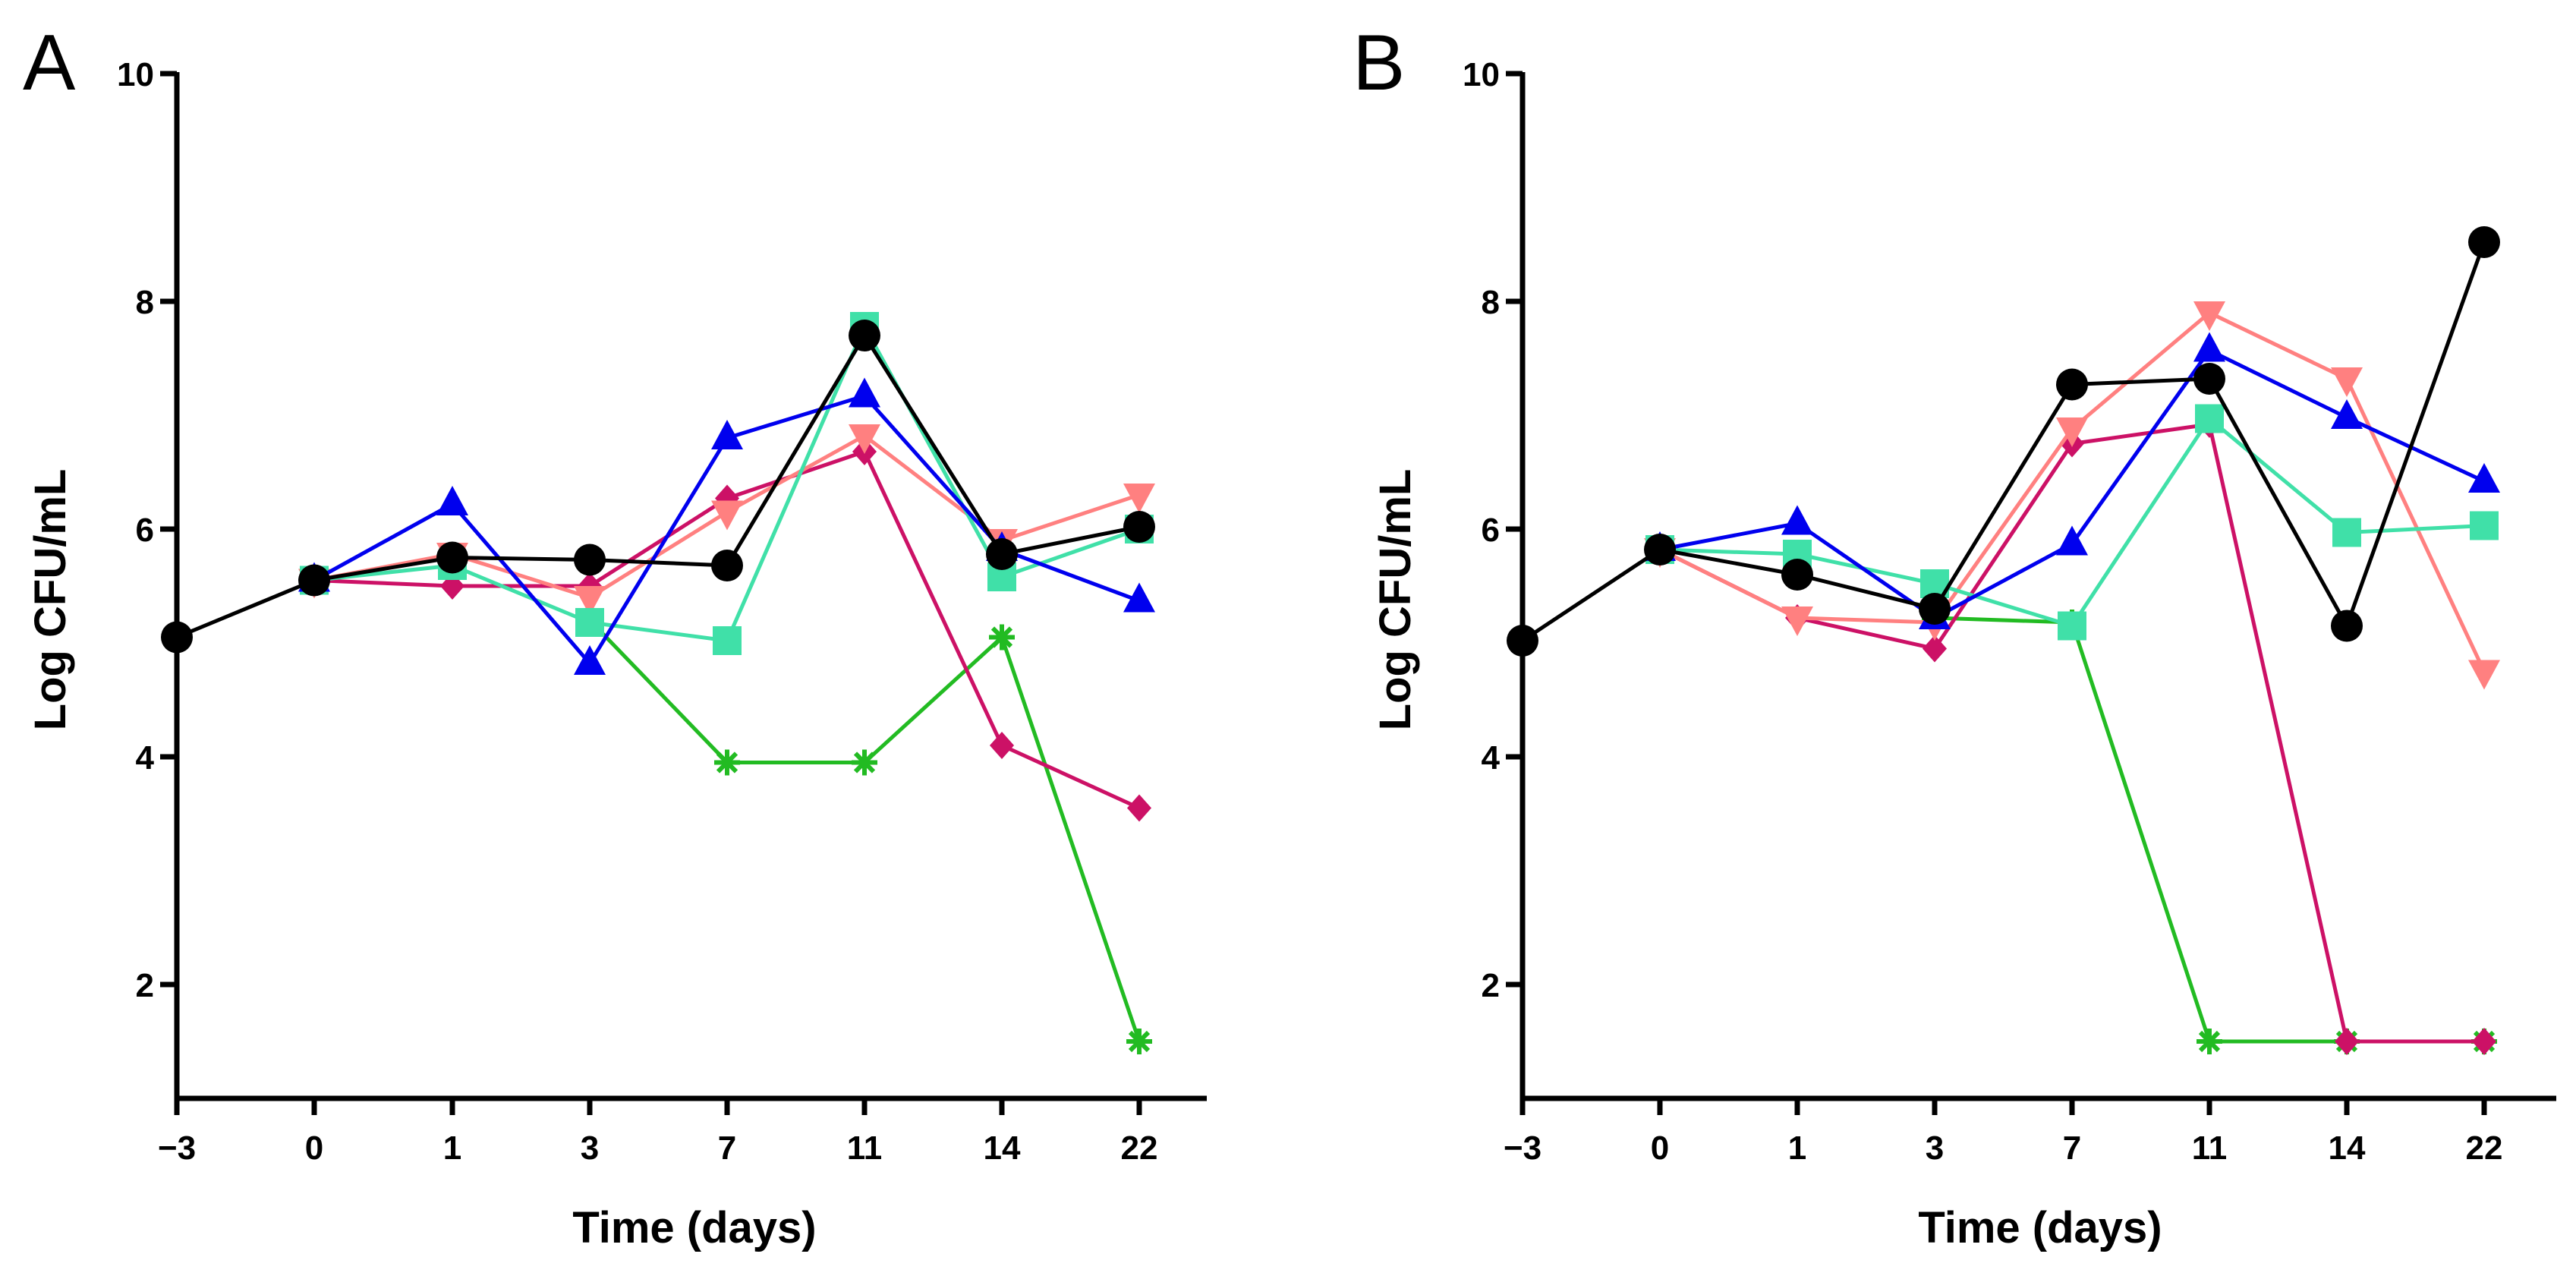 The width and height of the screenshot is (2576, 1276). What do you see at coordinates (1491, 302) in the screenshot?
I see `y-tick-label-b: 8` at bounding box center [1491, 302].